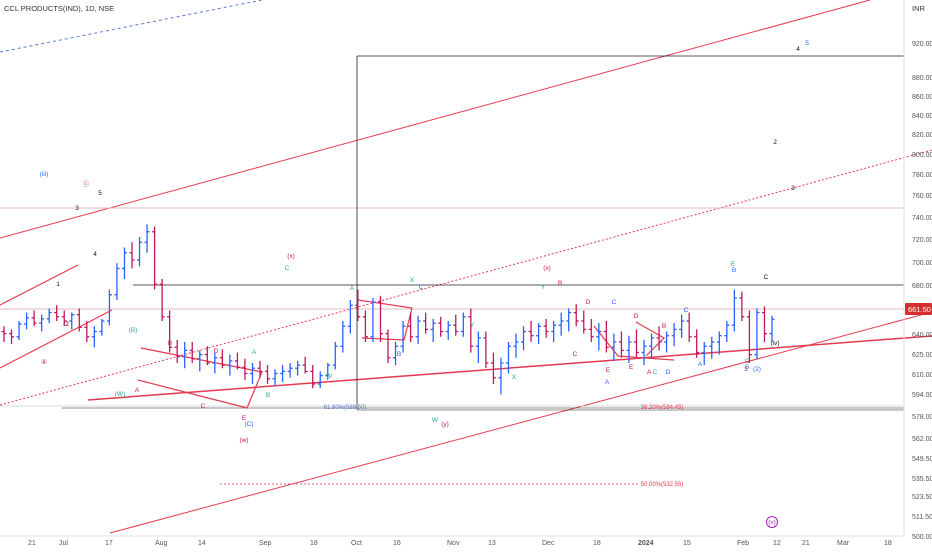 This screenshot has width=932, height=555. Describe the element at coordinates (922, 116) in the screenshot. I see `price-tick-label: 840.00` at that location.